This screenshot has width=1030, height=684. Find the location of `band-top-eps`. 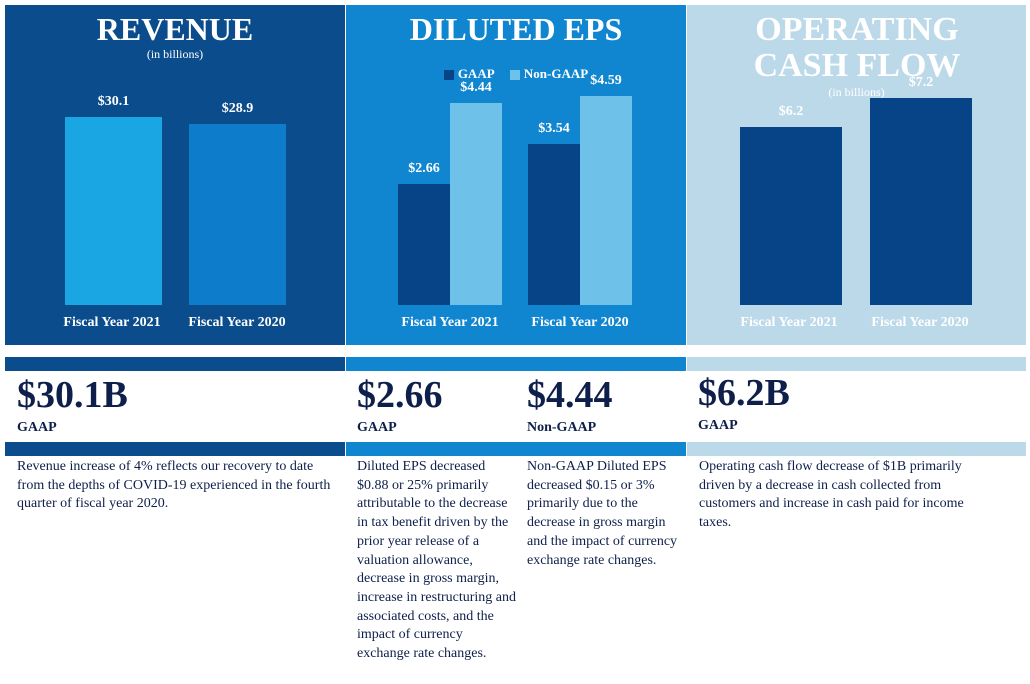

band-top-eps is located at coordinates (516, 364).